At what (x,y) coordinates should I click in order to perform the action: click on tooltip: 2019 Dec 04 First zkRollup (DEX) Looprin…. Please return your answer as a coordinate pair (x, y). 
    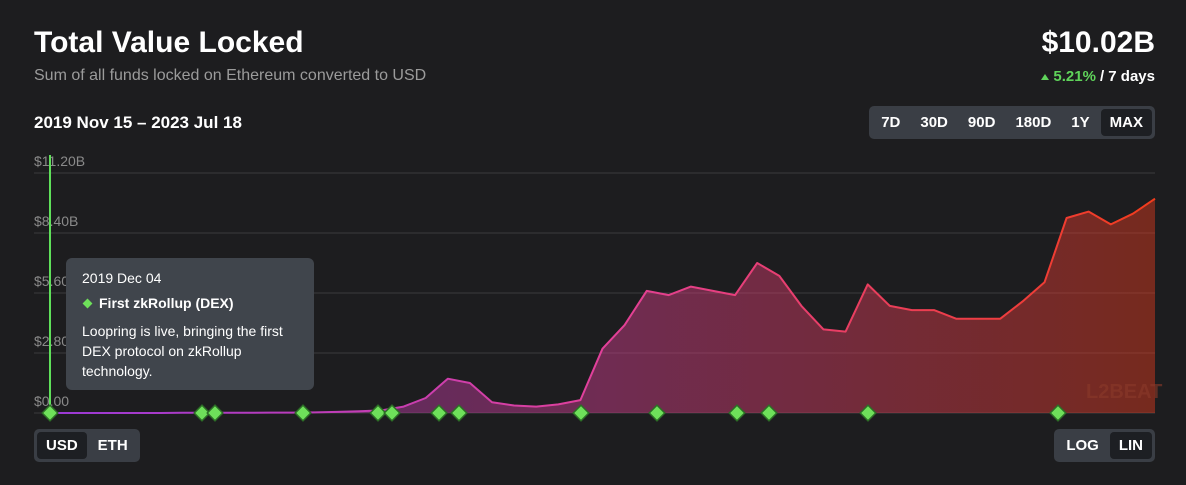
    Looking at the image, I should click on (190, 324).